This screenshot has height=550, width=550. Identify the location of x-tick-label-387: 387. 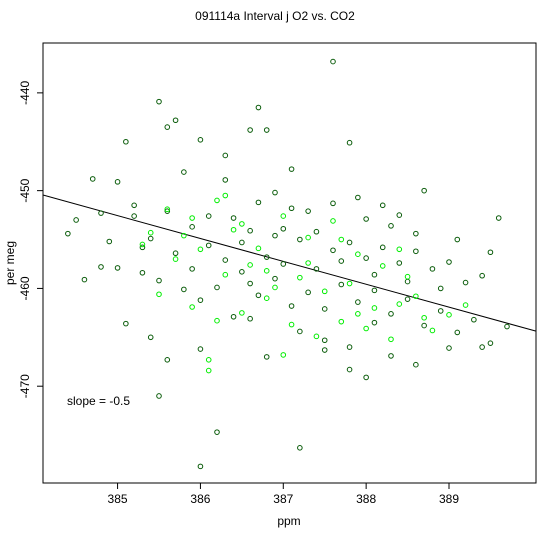
(283, 499).